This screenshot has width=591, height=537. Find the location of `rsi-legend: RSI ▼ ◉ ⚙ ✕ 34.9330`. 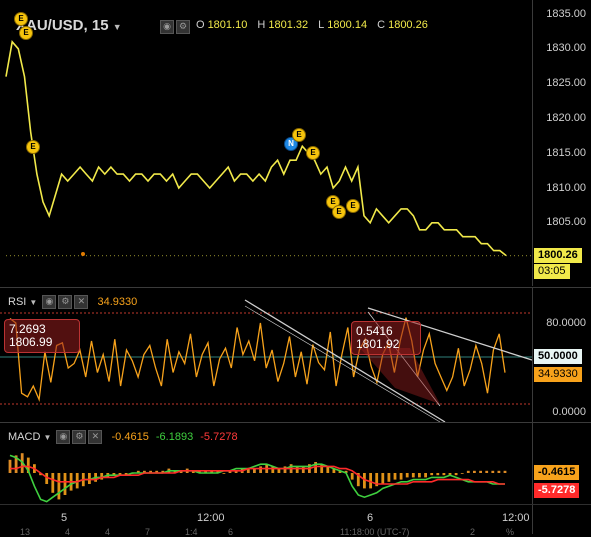

rsi-legend: RSI ▼ ◉ ⚙ ✕ 34.9330 is located at coordinates (72, 302).